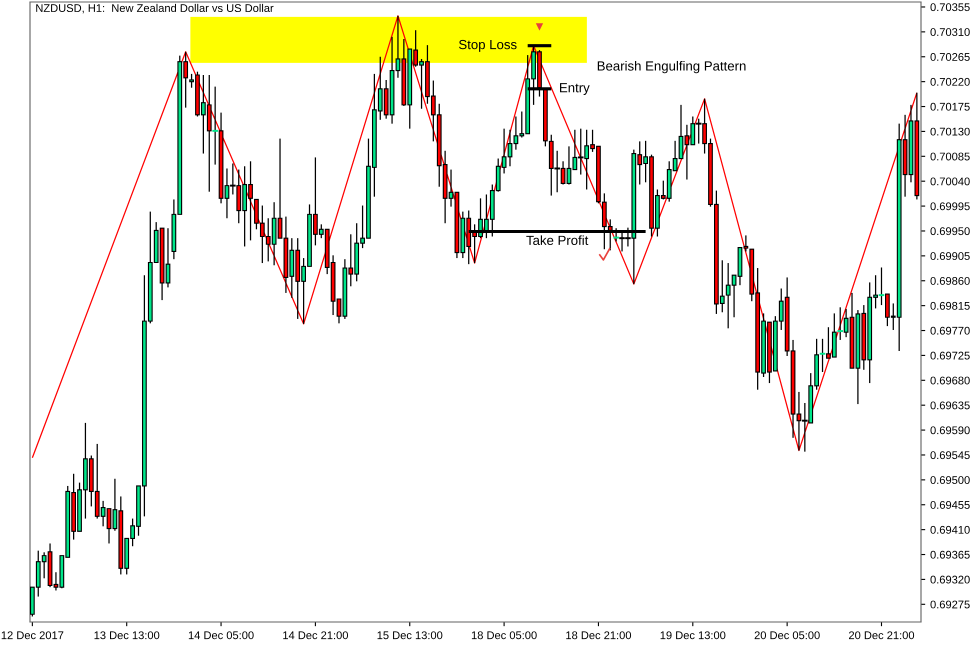 This screenshot has width=977, height=650. I want to click on x-tick-label: 14 Dec 05:00, so click(221, 635).